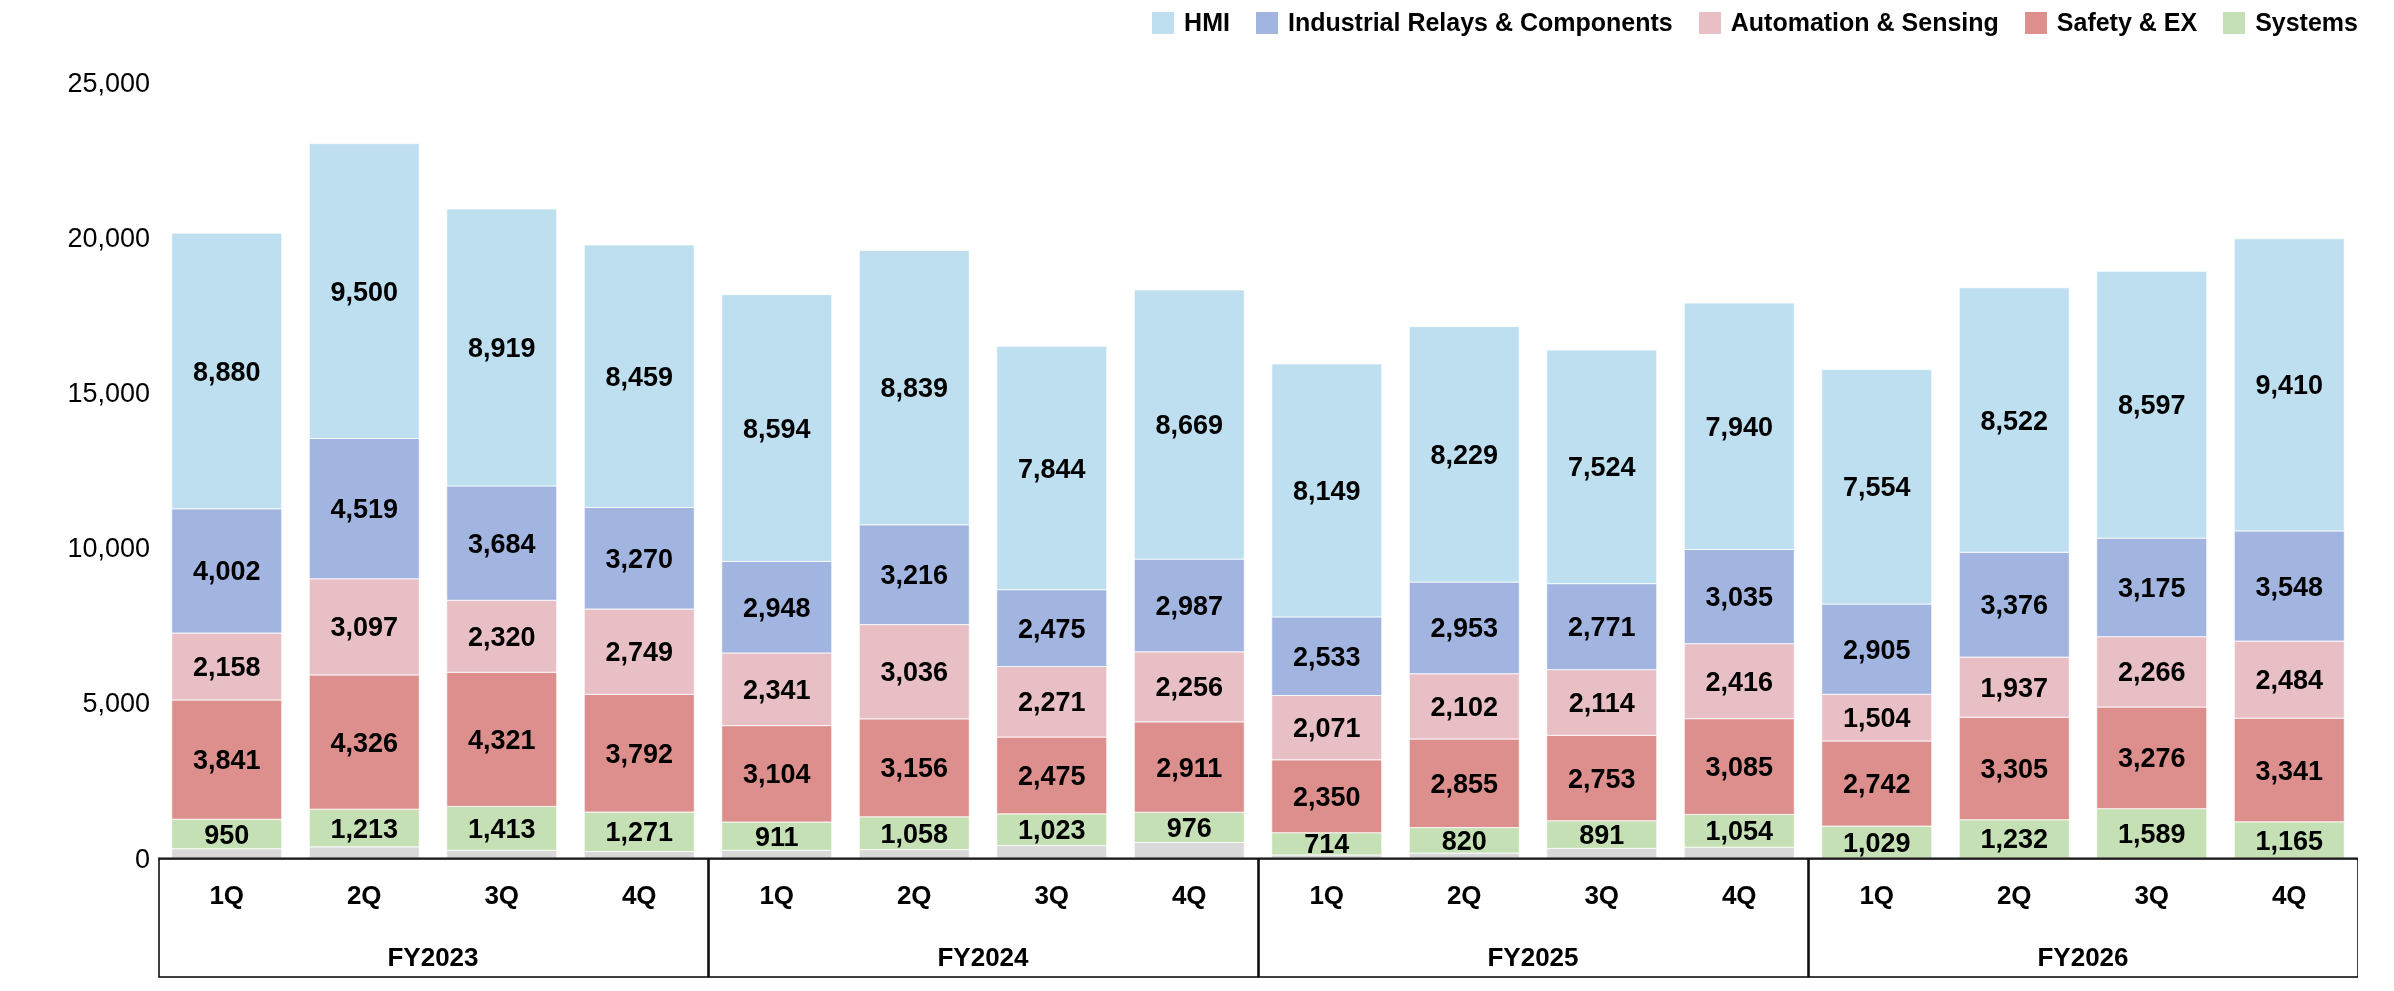 This screenshot has width=2394, height=991. What do you see at coordinates (639, 832) in the screenshot?
I see `data-label: 1,271` at bounding box center [639, 832].